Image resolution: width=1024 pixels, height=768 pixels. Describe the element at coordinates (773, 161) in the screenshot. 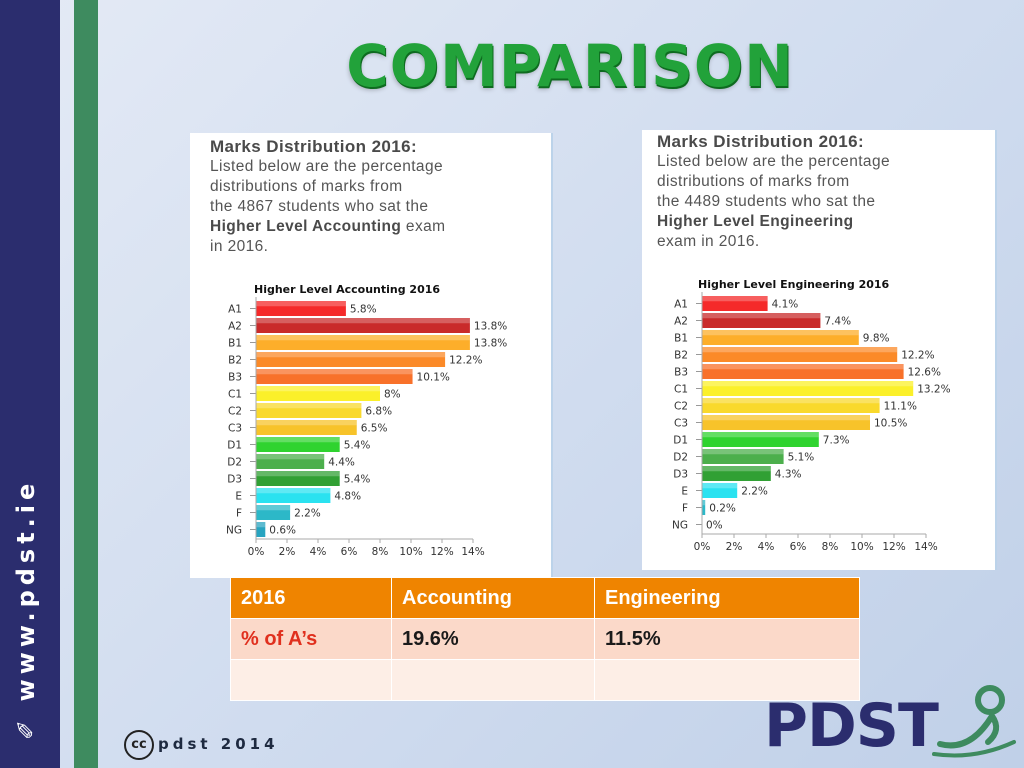

I see `desc-line: Listed below are the percentage` at that location.